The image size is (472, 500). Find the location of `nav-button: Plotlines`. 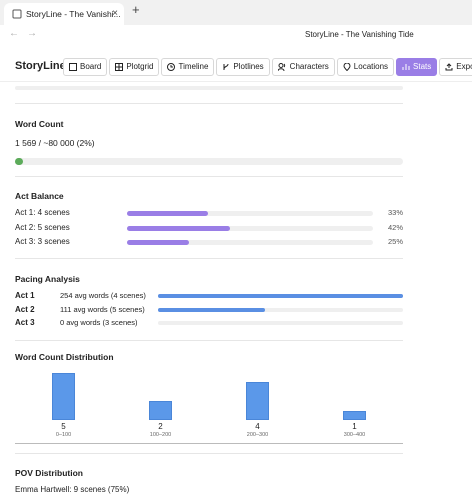

nav-button: Plotlines is located at coordinates (243, 67).